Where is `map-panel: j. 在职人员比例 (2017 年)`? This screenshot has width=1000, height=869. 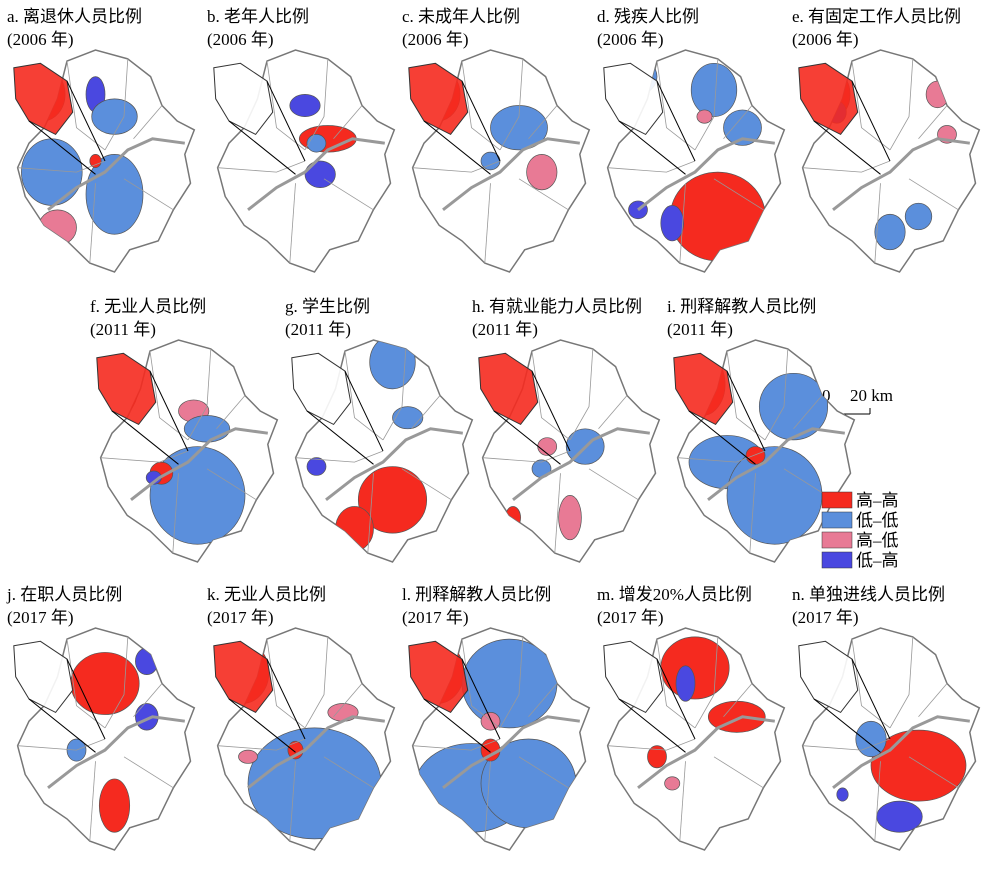 map-panel: j. 在职人员比例 (2017 年) is located at coordinates (101, 718).